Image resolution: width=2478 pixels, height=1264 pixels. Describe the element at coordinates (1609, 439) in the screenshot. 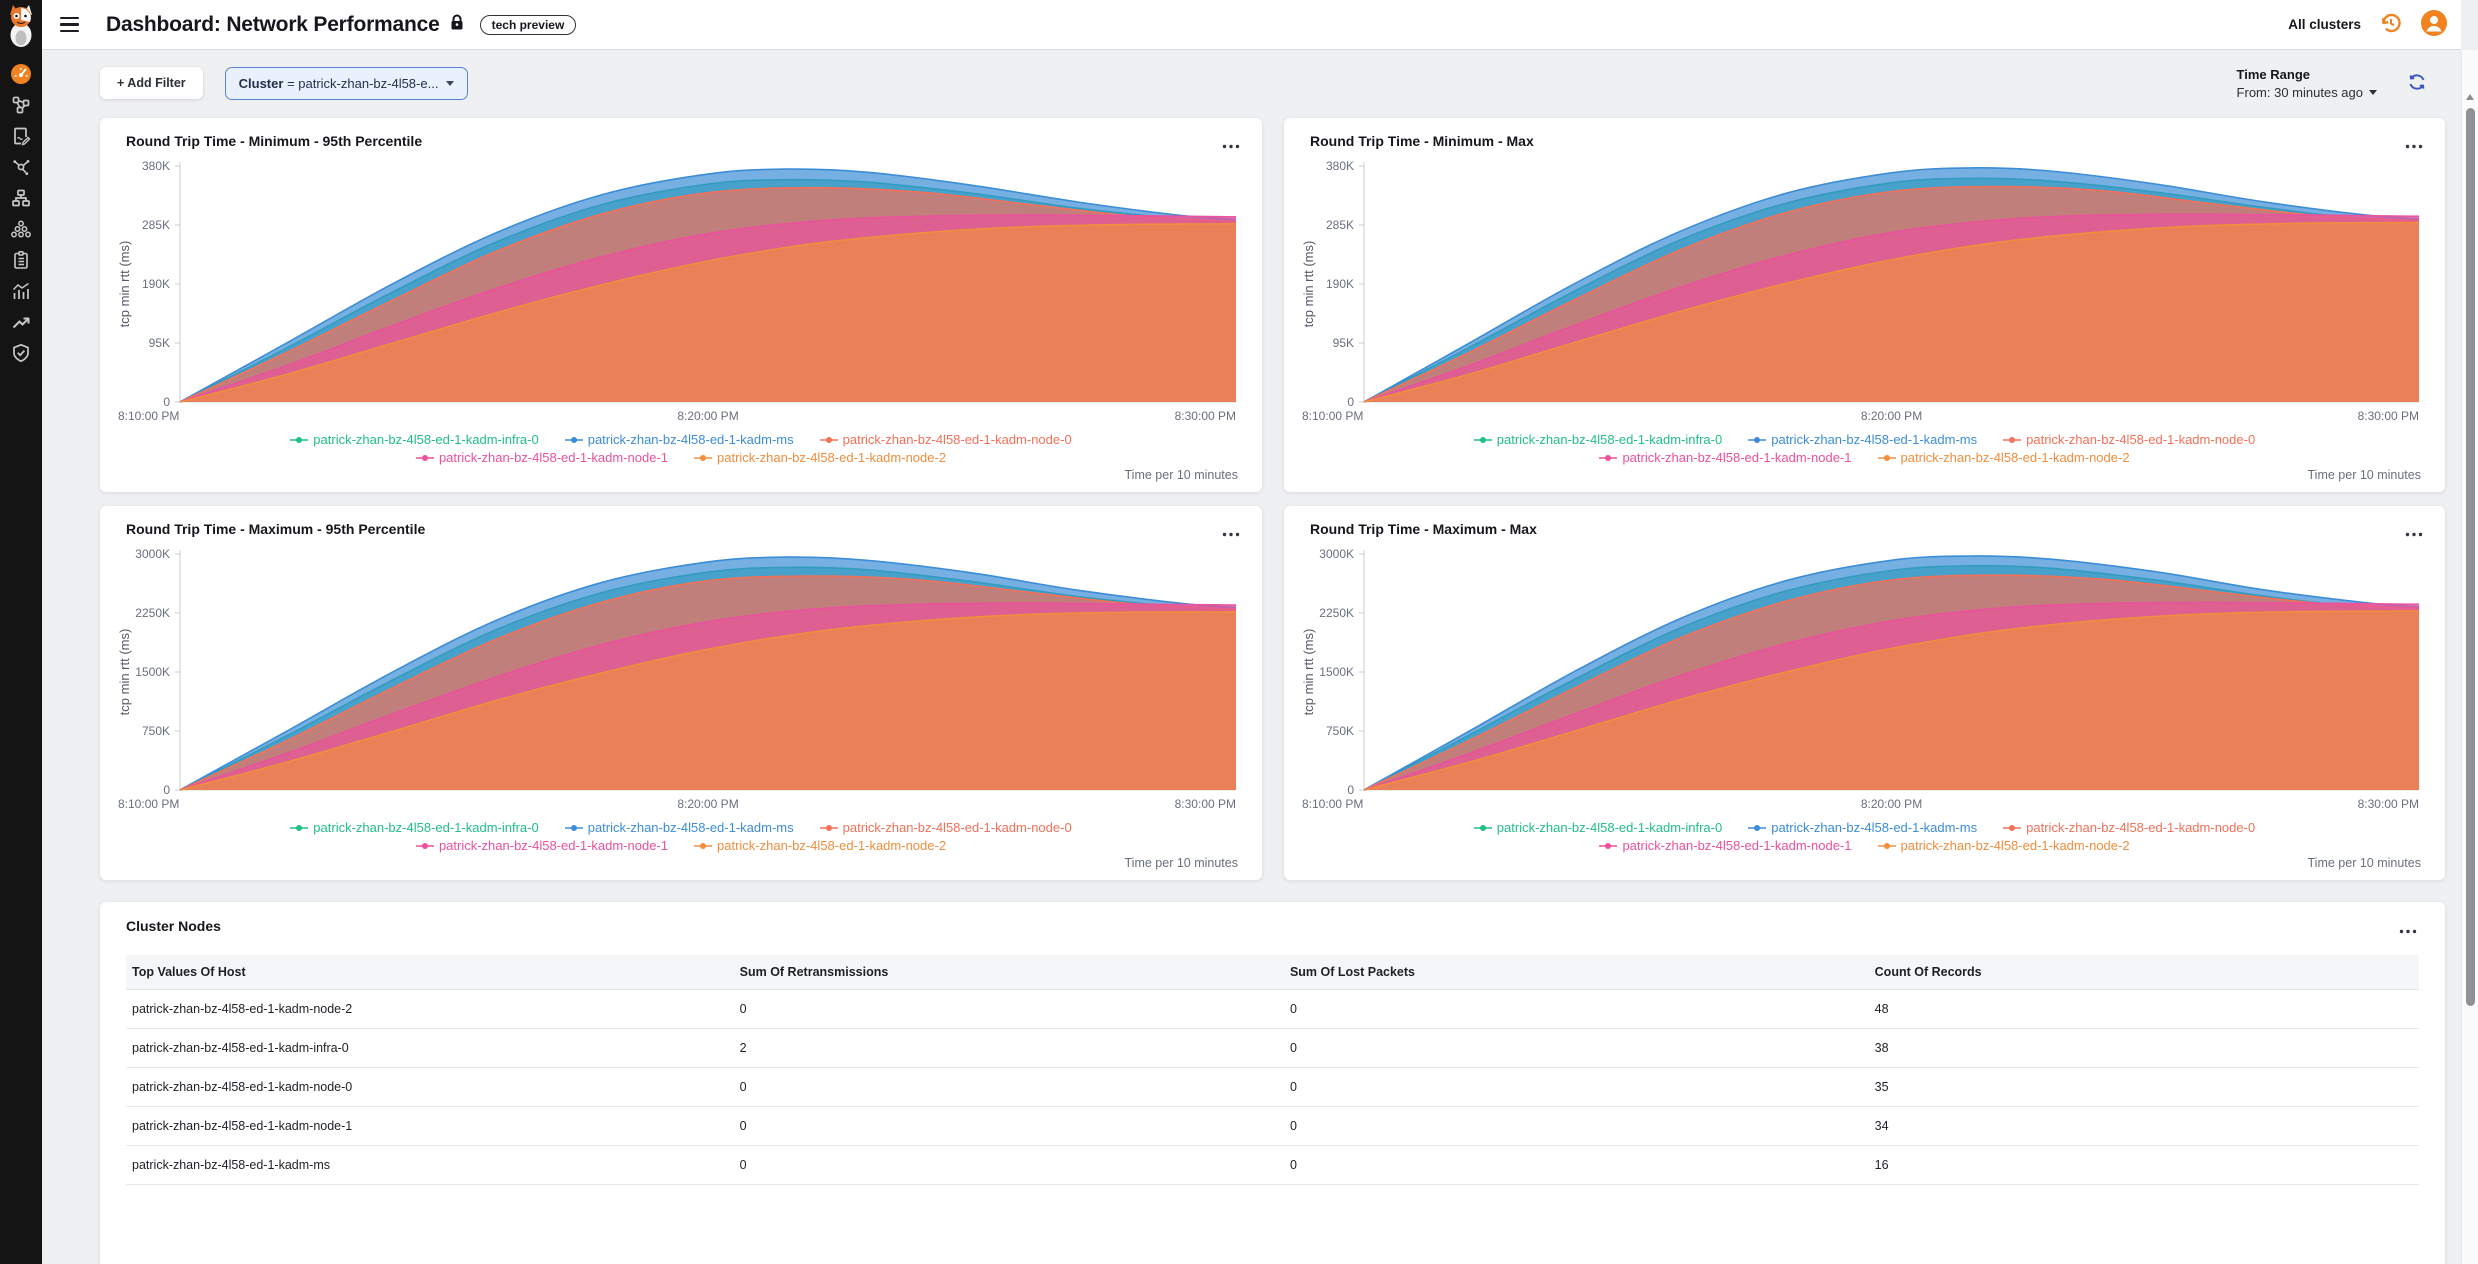

I see `legend-label: patrick-zhan-bz-4l58-ed-1-kadm-infra-0` at that location.